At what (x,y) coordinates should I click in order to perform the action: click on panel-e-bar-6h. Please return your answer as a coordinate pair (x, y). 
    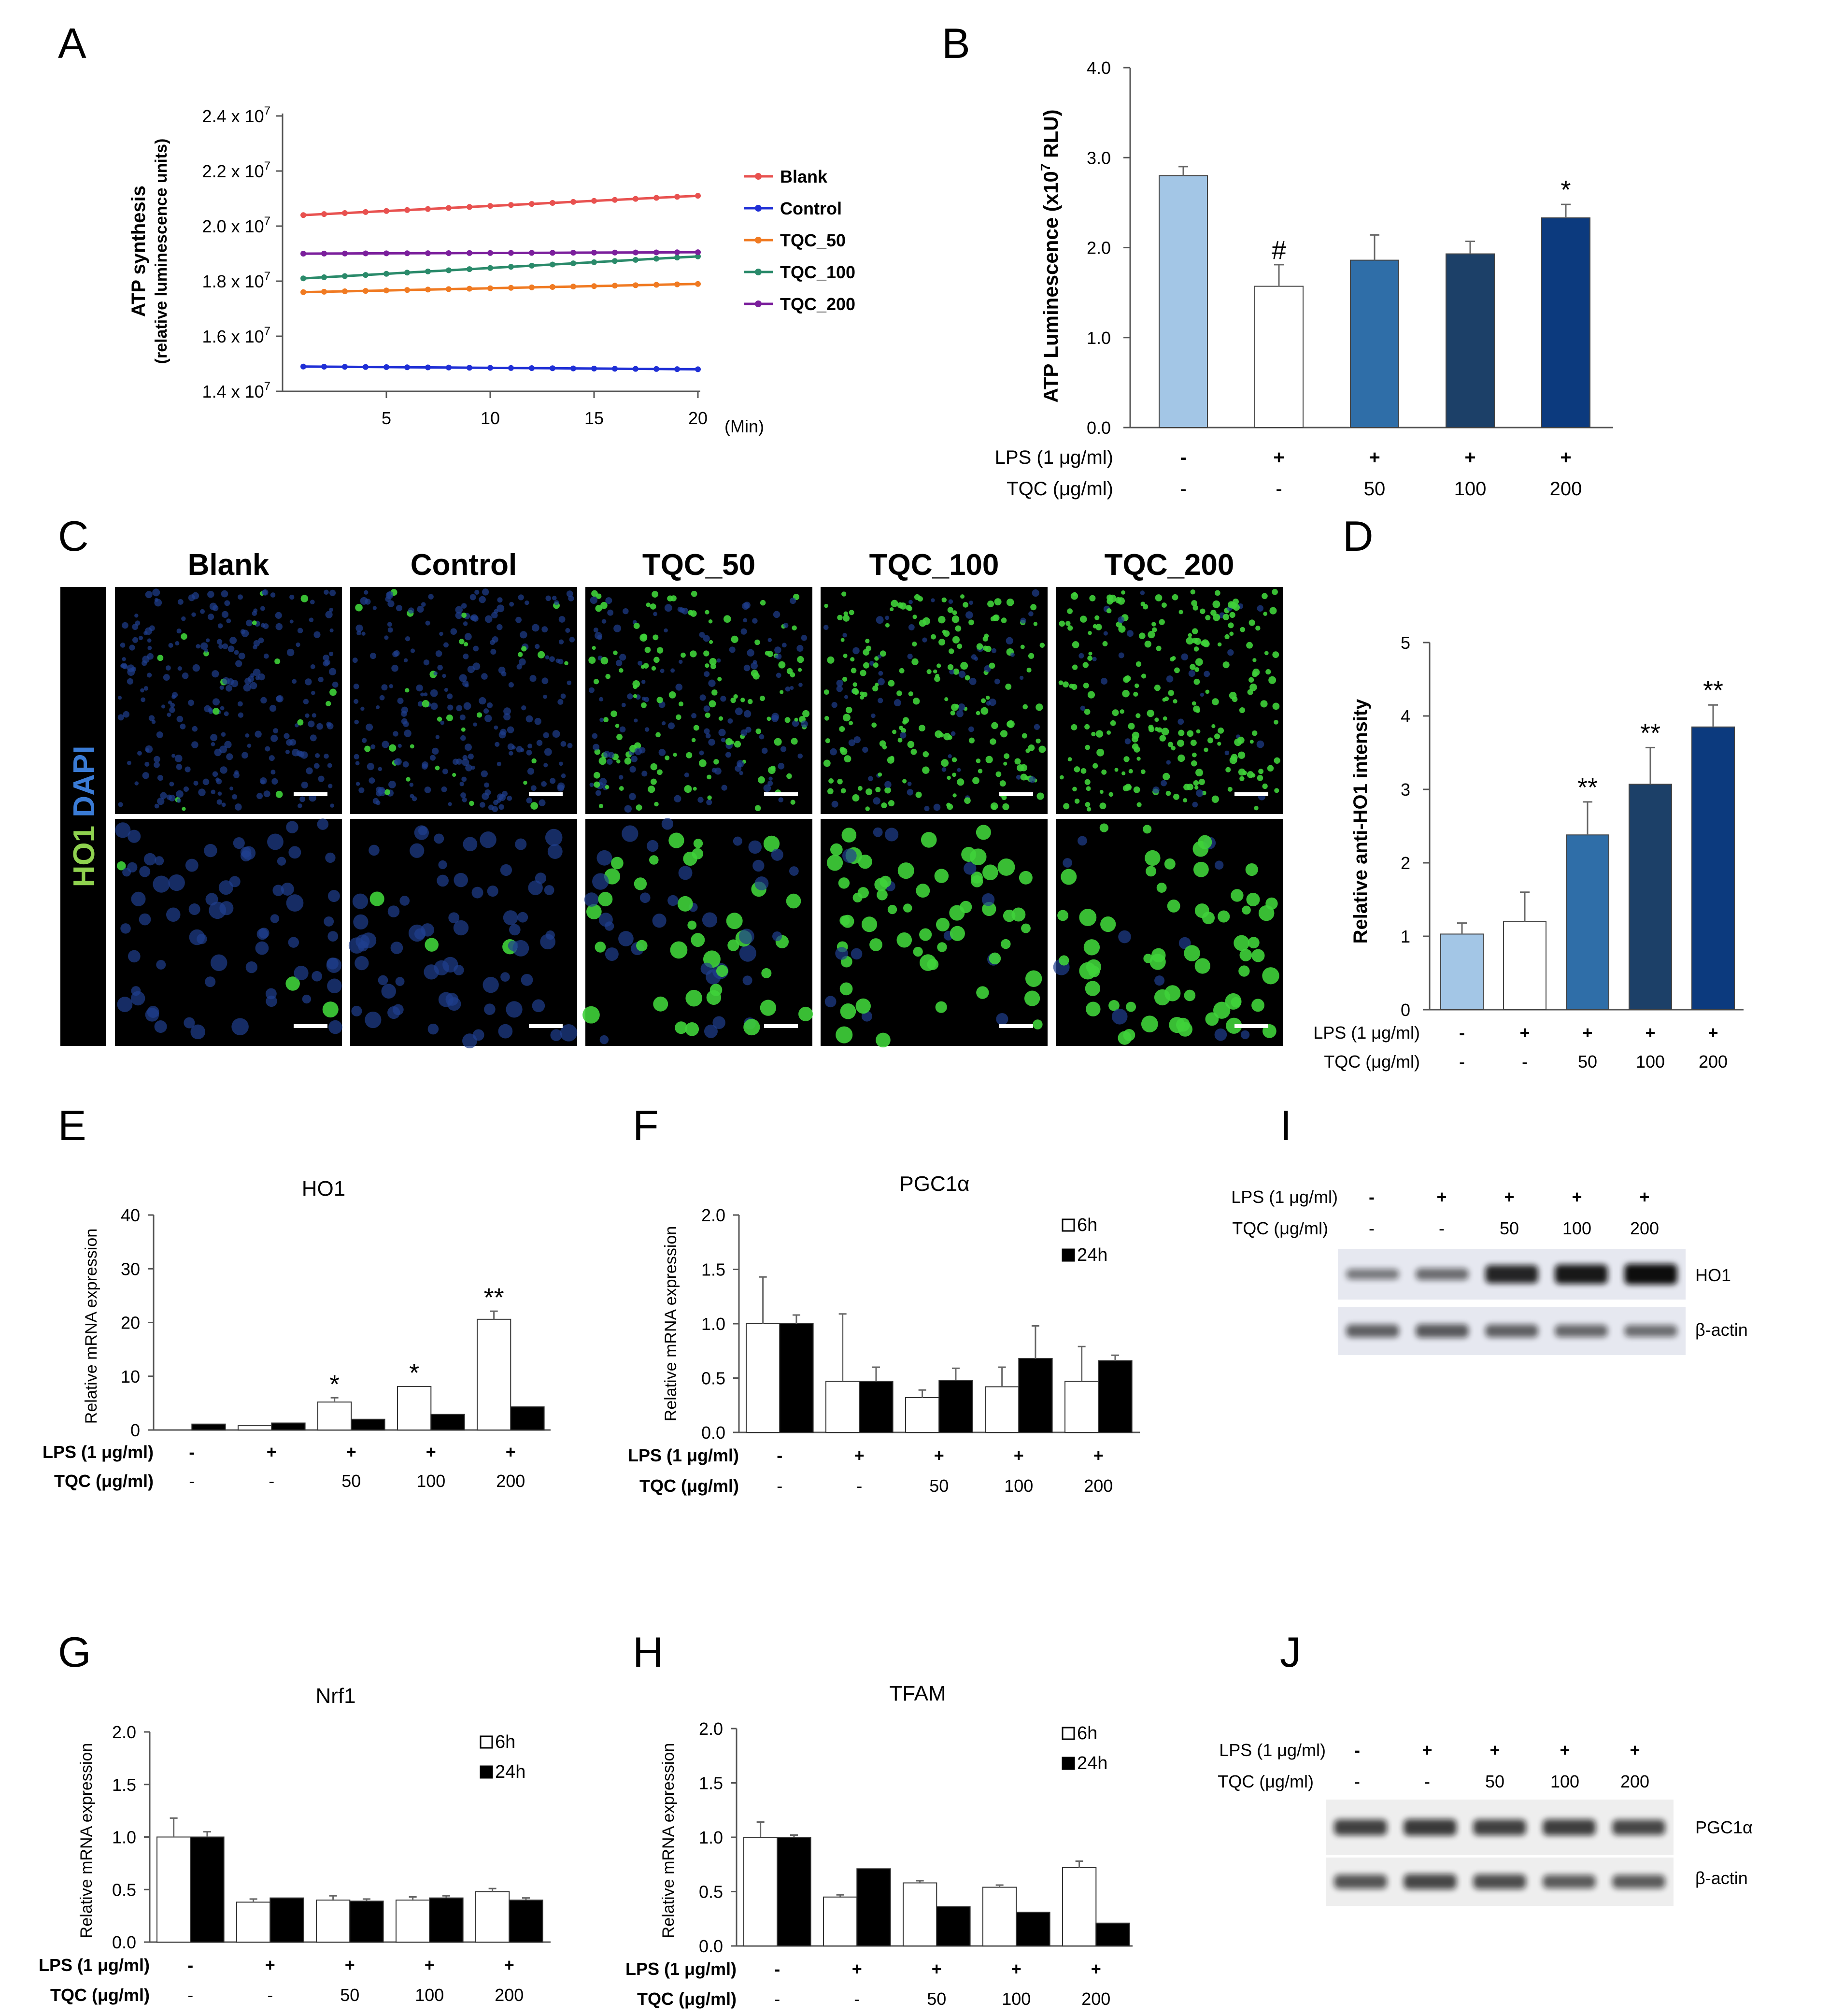
    Looking at the image, I should click on (255, 1428).